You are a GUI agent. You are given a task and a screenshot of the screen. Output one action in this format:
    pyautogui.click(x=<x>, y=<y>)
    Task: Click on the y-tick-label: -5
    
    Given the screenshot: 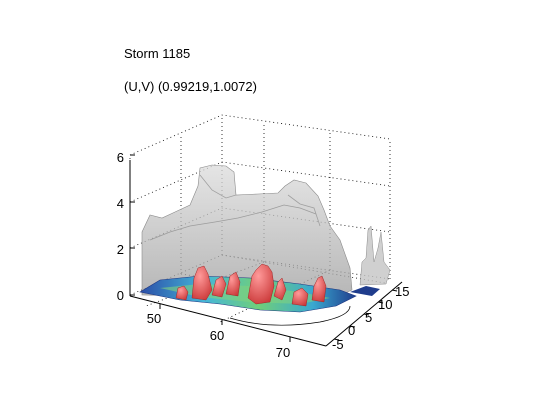 What is the action you would take?
    pyautogui.click(x=338, y=344)
    